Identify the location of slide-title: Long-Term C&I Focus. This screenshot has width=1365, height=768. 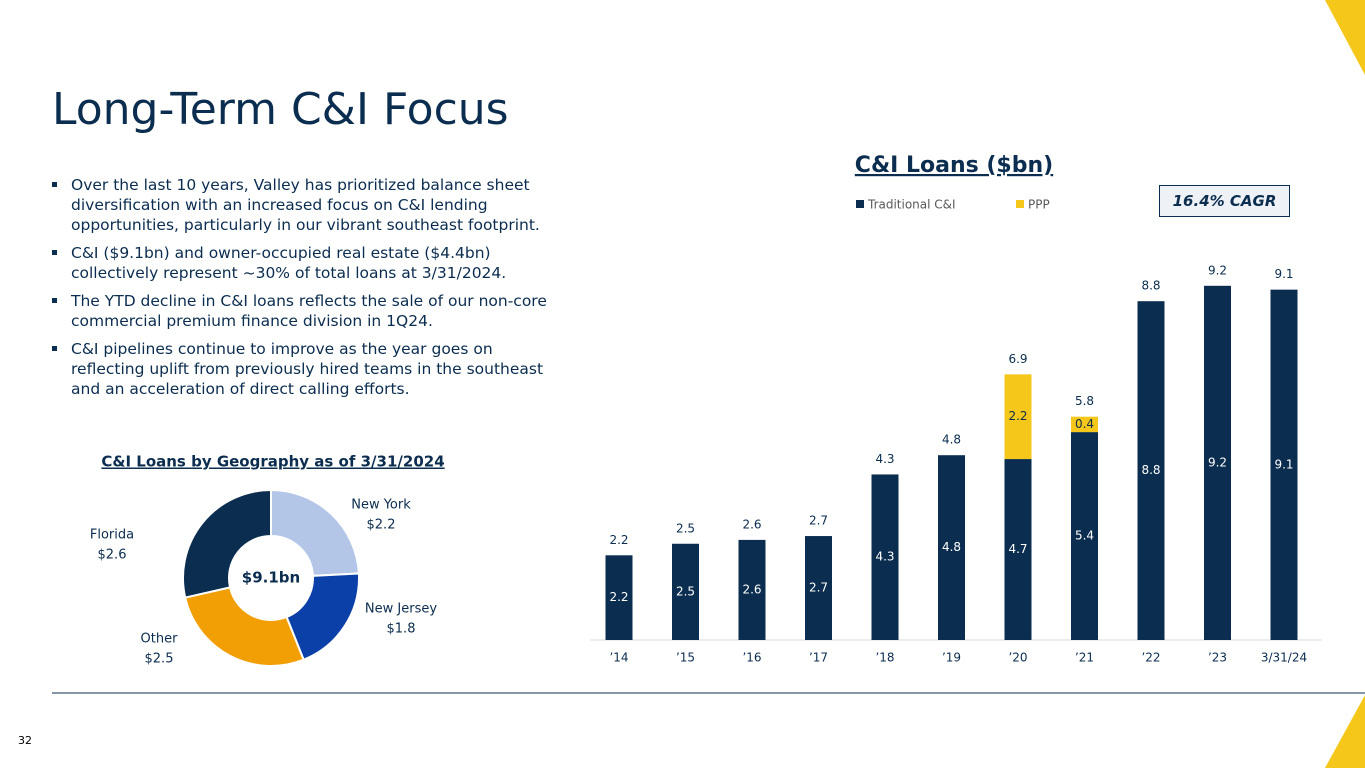
(280, 109).